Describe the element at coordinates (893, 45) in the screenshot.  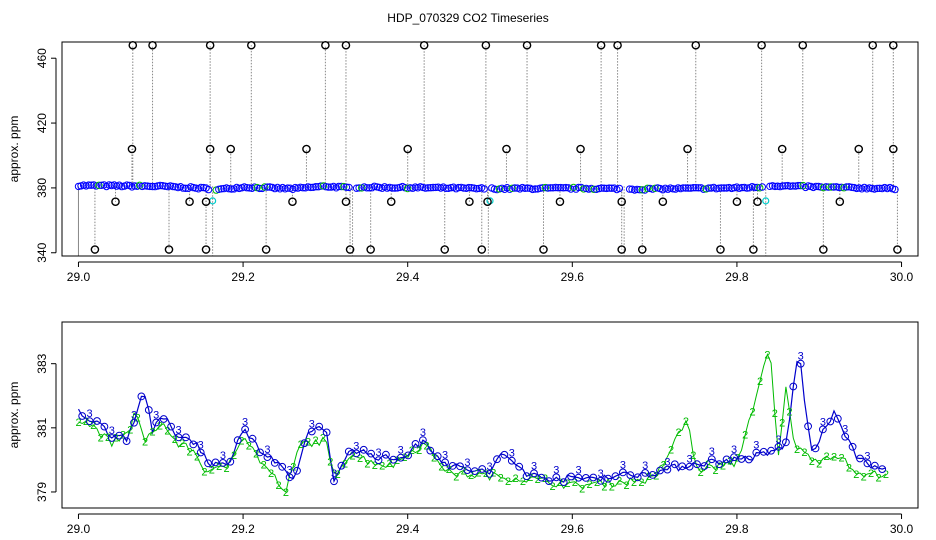
I see `spike-high-marker` at that location.